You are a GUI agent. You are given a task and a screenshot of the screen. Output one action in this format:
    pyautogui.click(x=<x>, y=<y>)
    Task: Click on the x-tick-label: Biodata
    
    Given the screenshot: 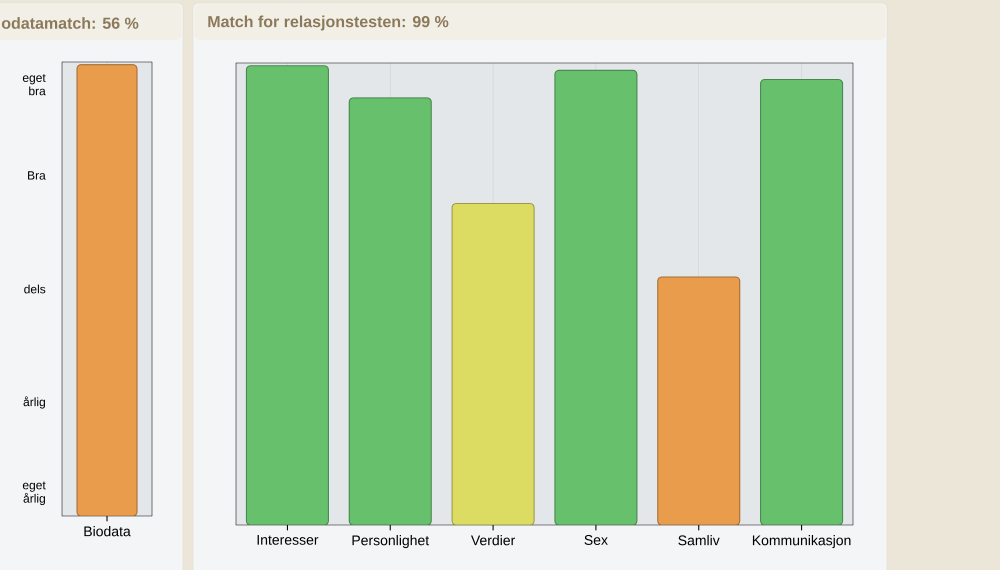 What is the action you would take?
    pyautogui.click(x=107, y=531)
    